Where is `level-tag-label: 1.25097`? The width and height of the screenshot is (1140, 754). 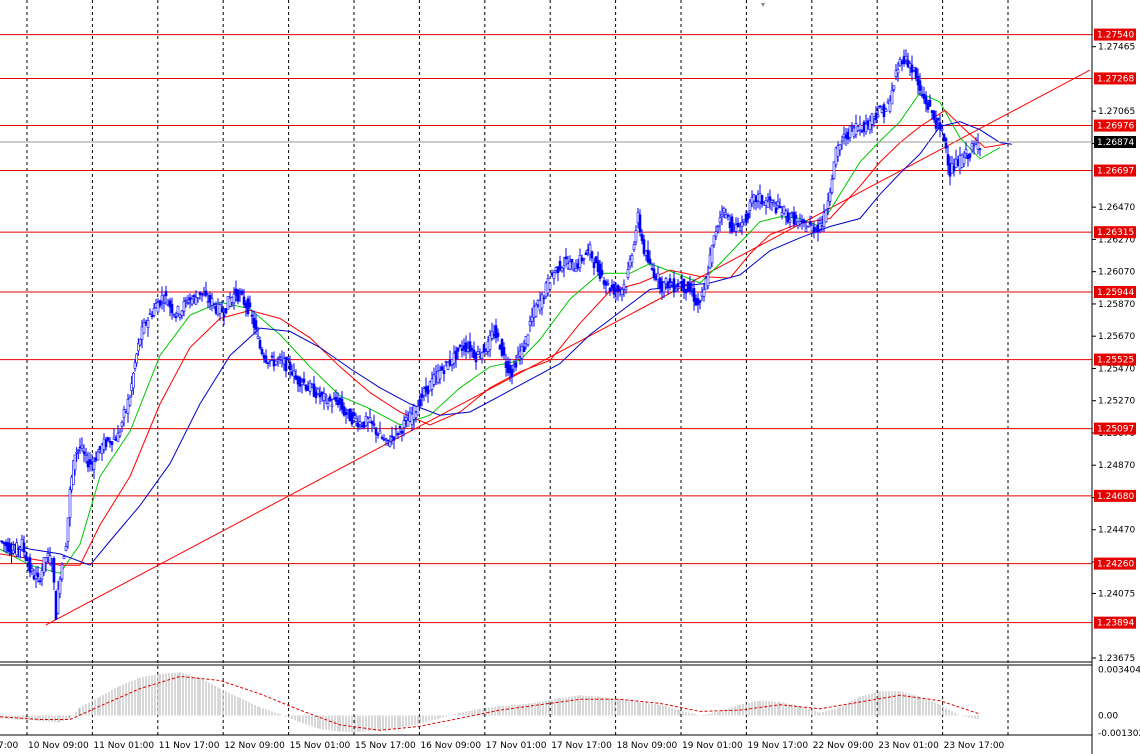 level-tag-label: 1.25097 is located at coordinates (1115, 430).